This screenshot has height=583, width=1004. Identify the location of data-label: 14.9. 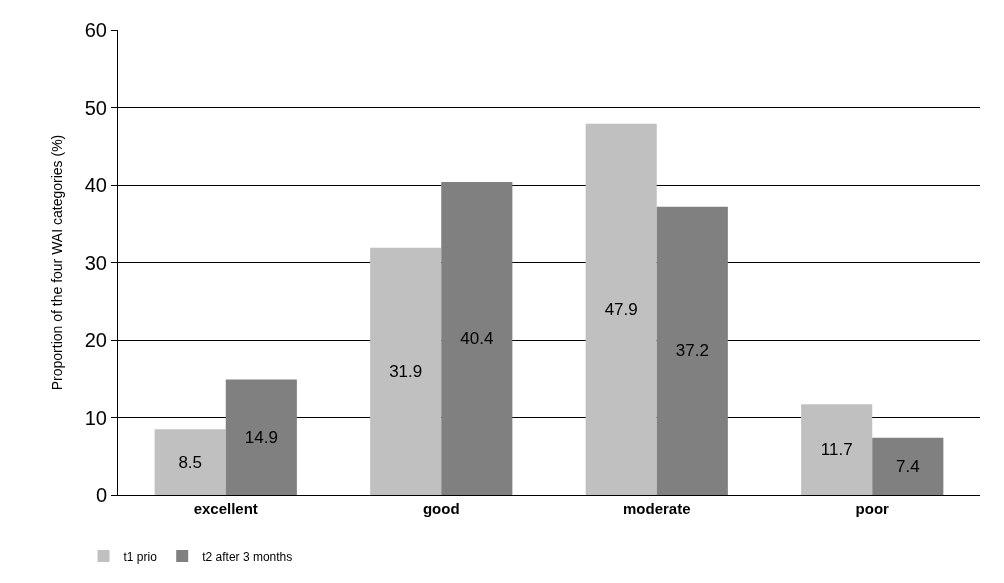
(261, 437).